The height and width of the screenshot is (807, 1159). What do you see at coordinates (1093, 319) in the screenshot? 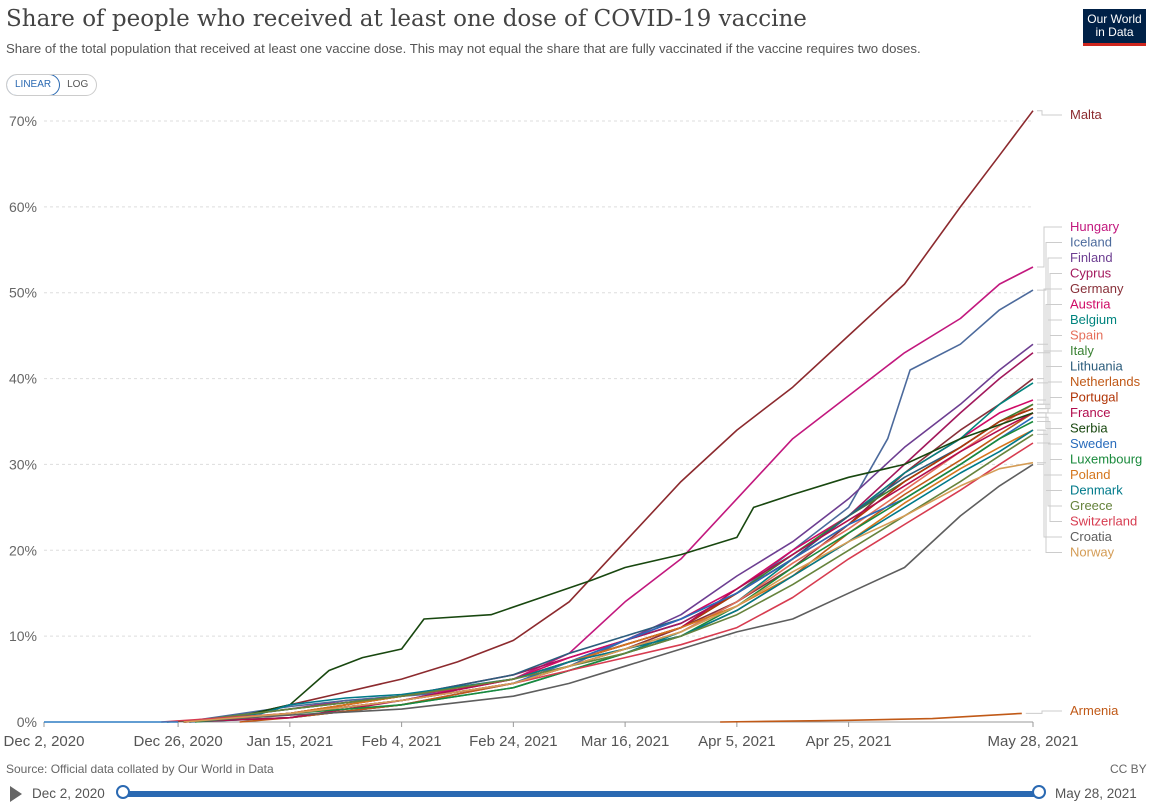
I see `legend-label-belgium: Belgium` at bounding box center [1093, 319].